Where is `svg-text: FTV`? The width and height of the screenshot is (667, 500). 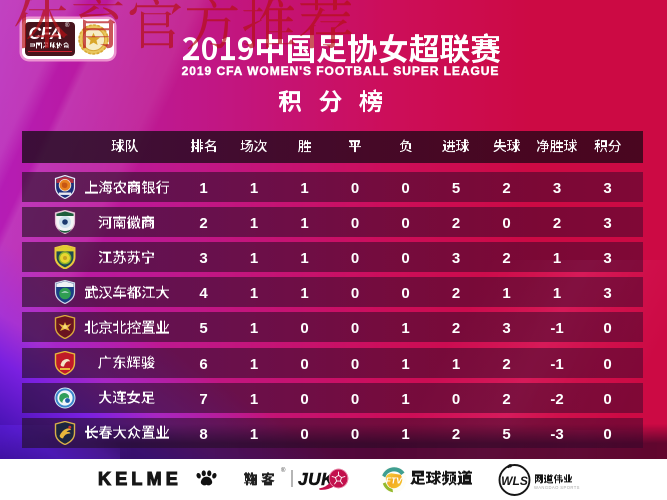
svg-text: FTV is located at coordinates (394, 480).